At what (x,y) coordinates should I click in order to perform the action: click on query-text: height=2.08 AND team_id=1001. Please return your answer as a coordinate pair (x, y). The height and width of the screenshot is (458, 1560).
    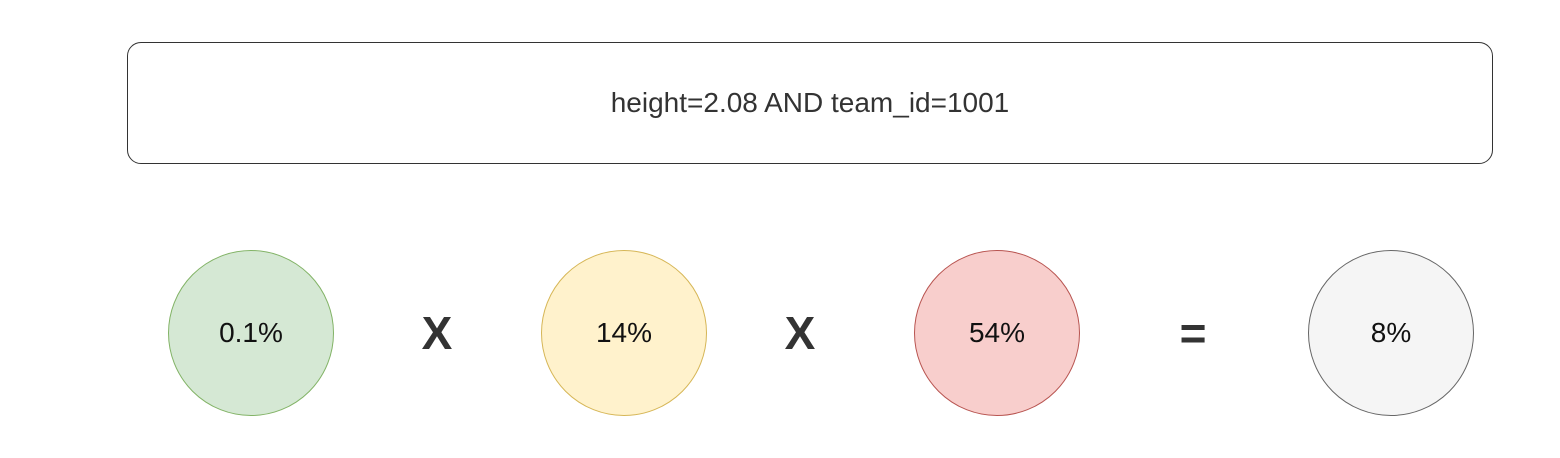
    Looking at the image, I should click on (810, 102).